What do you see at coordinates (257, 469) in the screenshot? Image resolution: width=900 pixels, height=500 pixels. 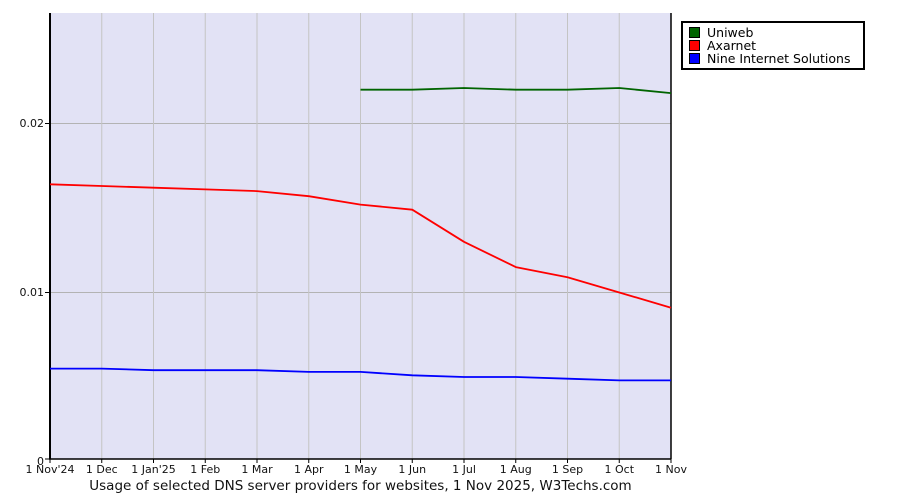 I see `x-axis-label: 1 Mar` at bounding box center [257, 469].